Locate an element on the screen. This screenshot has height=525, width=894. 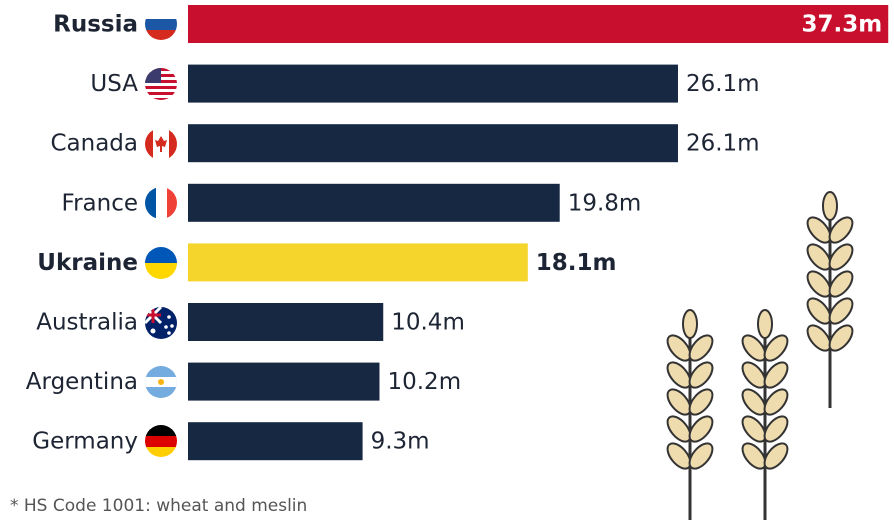
wheat-decoration is located at coordinates (760, 355).